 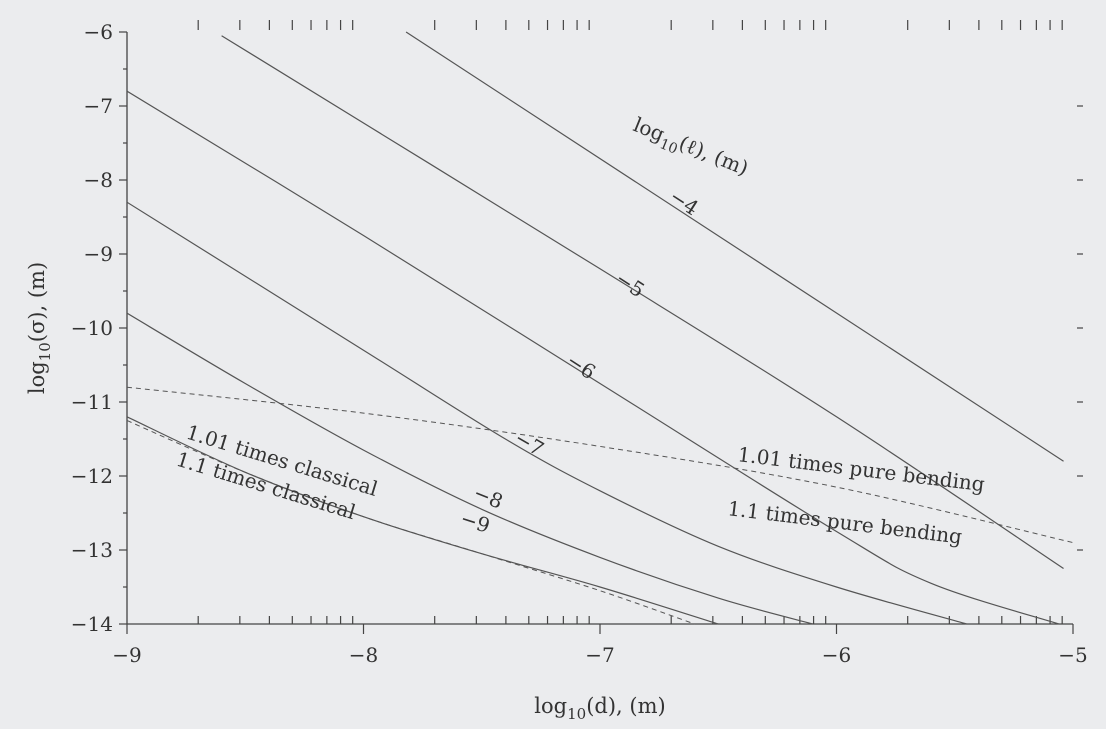 What do you see at coordinates (98, 32) in the screenshot?
I see `y-tick-label: −6` at bounding box center [98, 32].